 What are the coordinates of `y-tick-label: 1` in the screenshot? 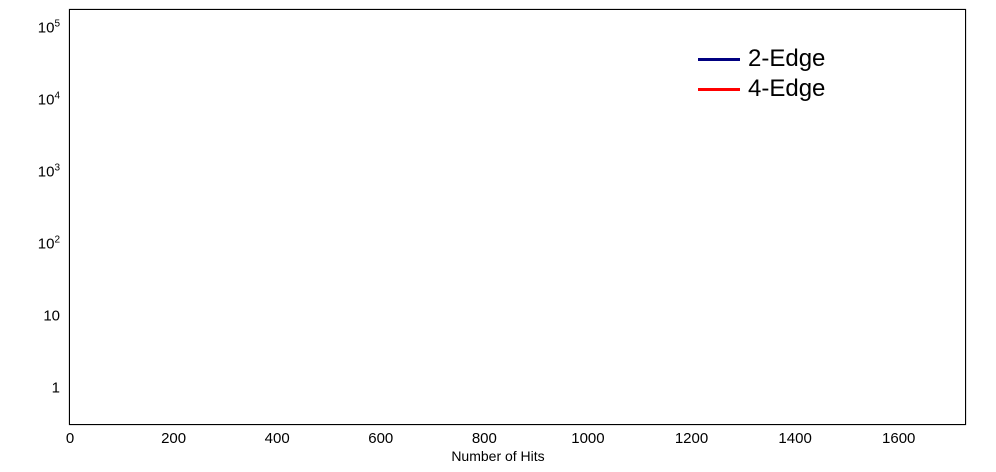 It's located at (55, 388).